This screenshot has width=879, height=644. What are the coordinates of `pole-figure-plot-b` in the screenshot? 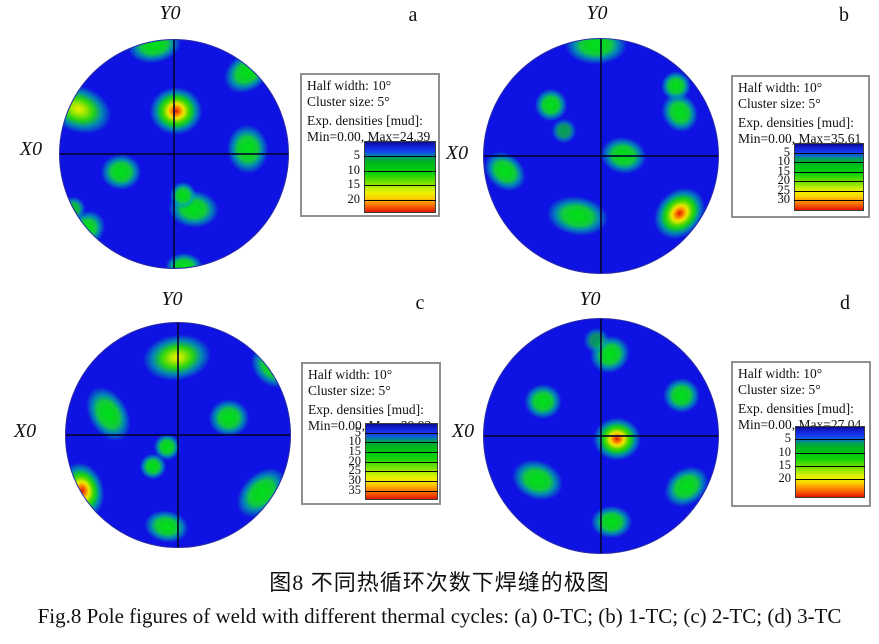 It's located at (601, 156).